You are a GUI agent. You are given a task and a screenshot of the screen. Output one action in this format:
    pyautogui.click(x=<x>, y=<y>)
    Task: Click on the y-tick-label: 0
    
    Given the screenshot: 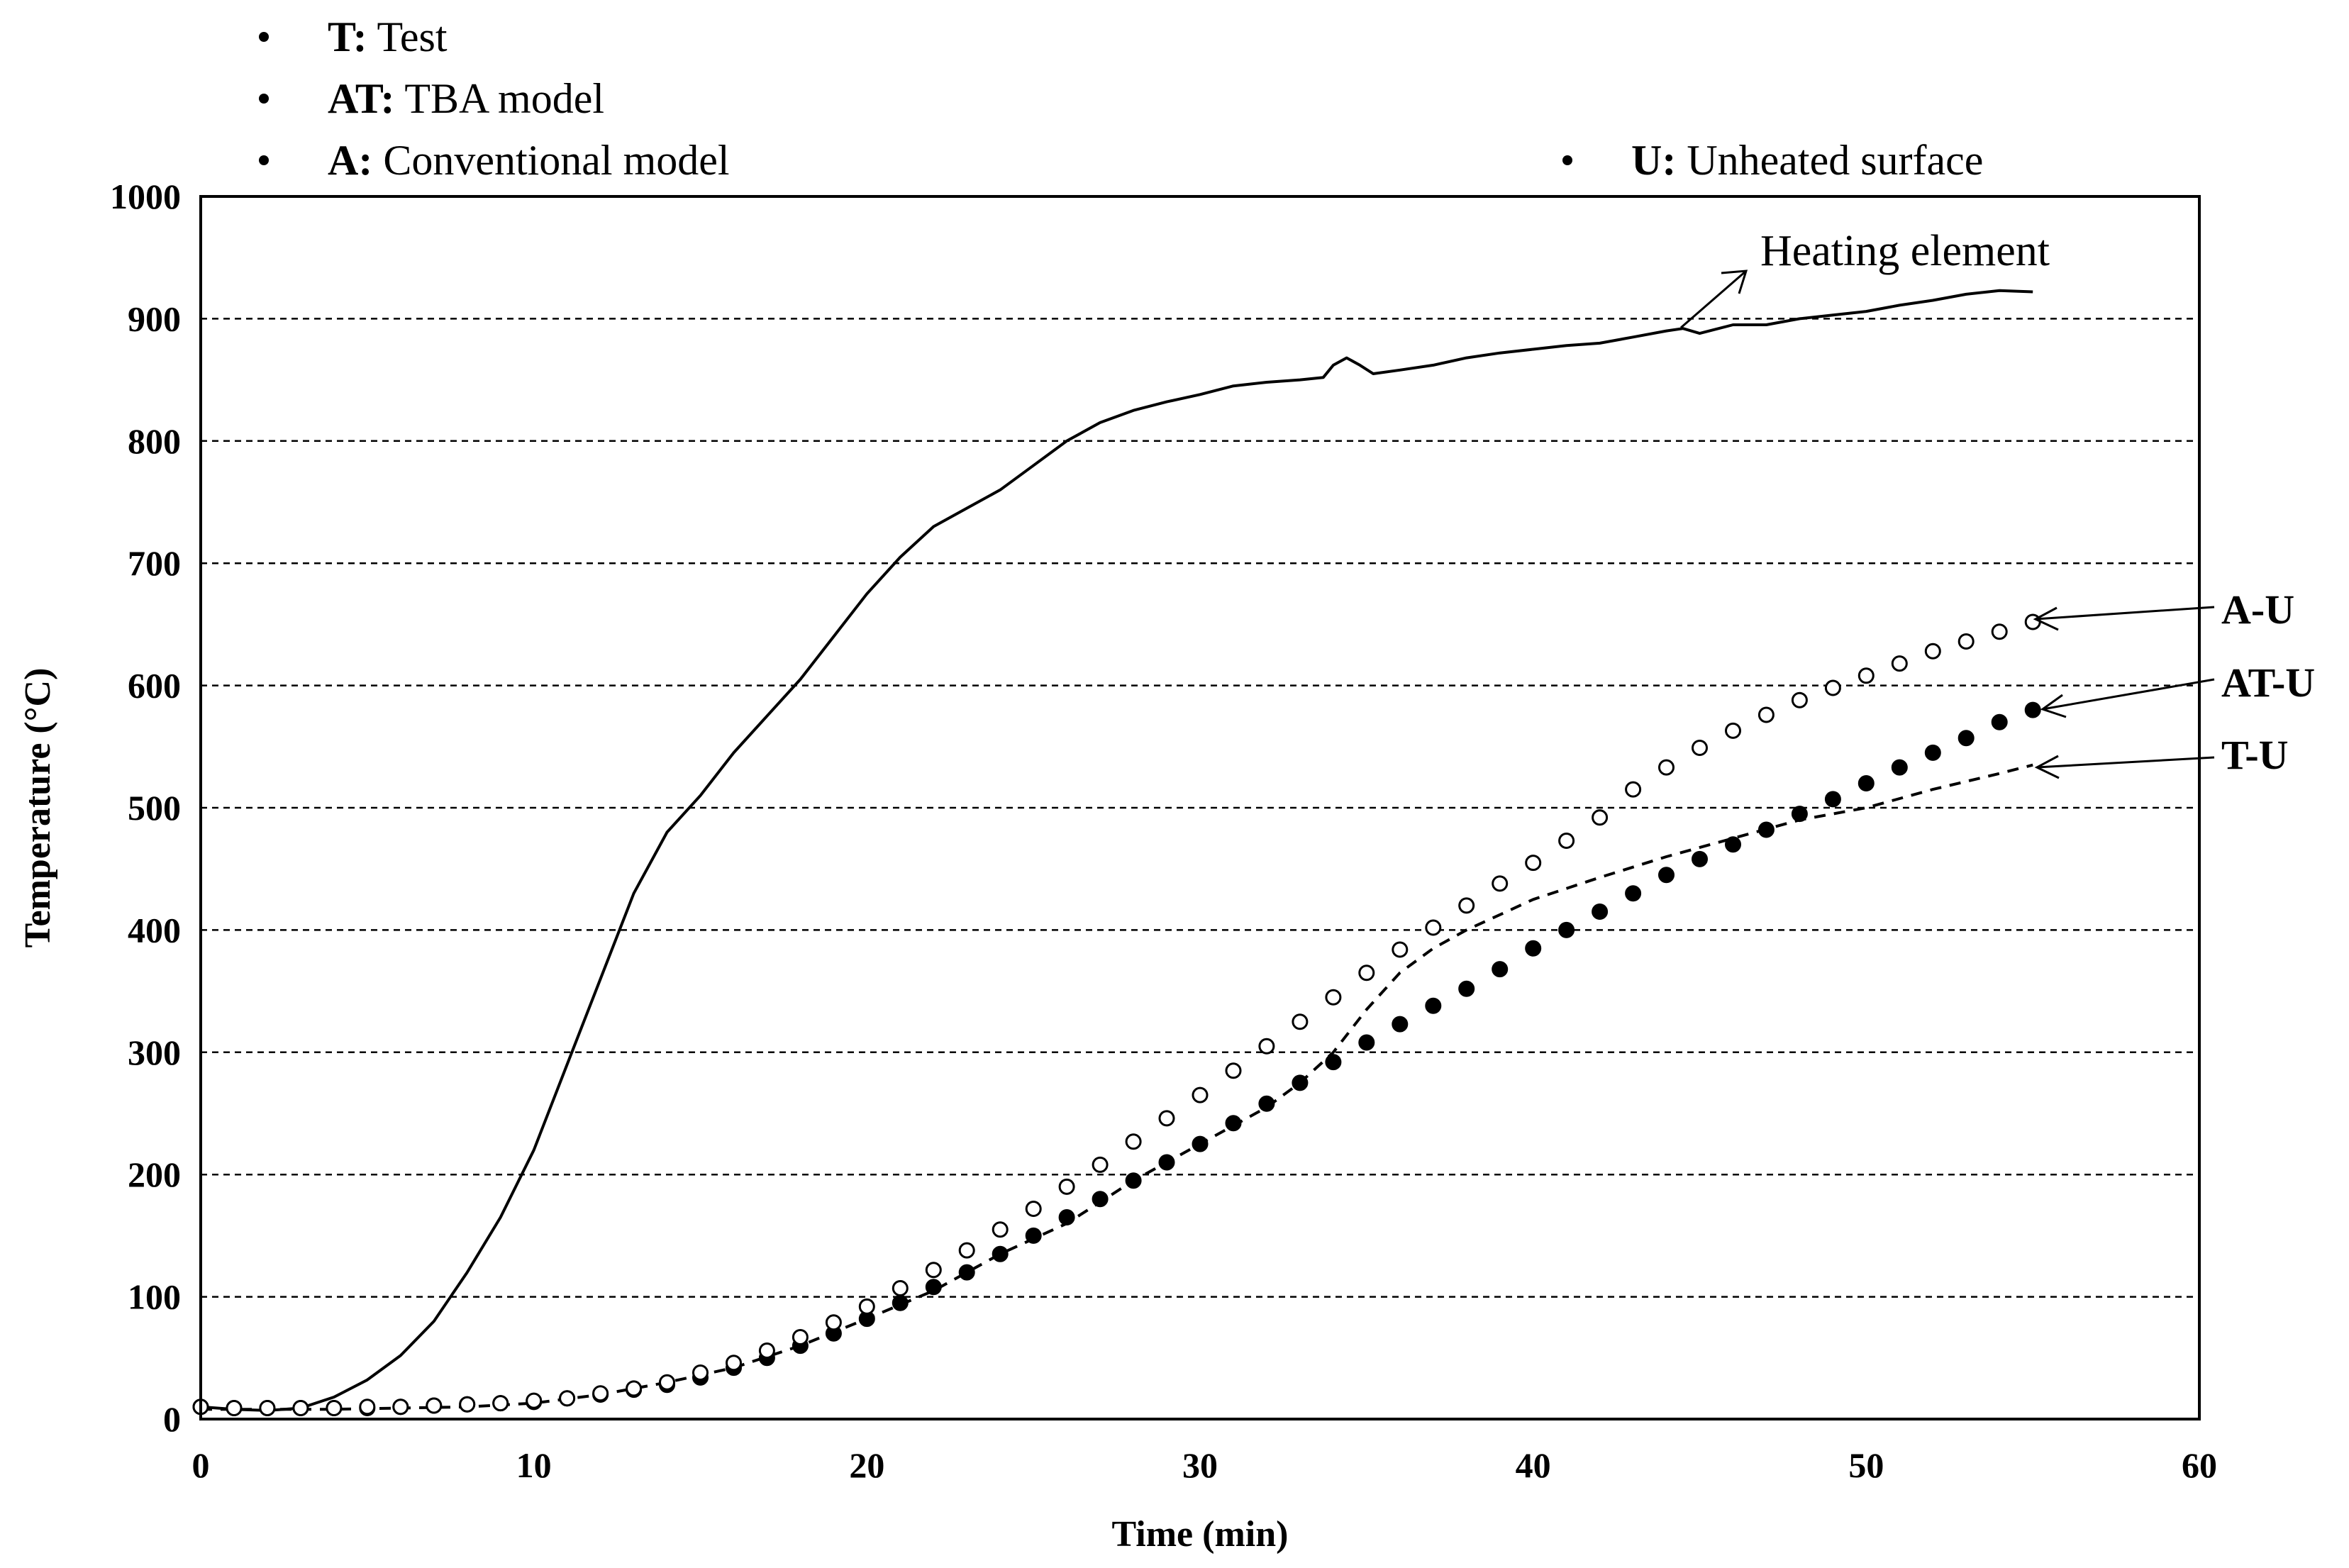 What is the action you would take?
    pyautogui.click(x=172, y=1419)
    